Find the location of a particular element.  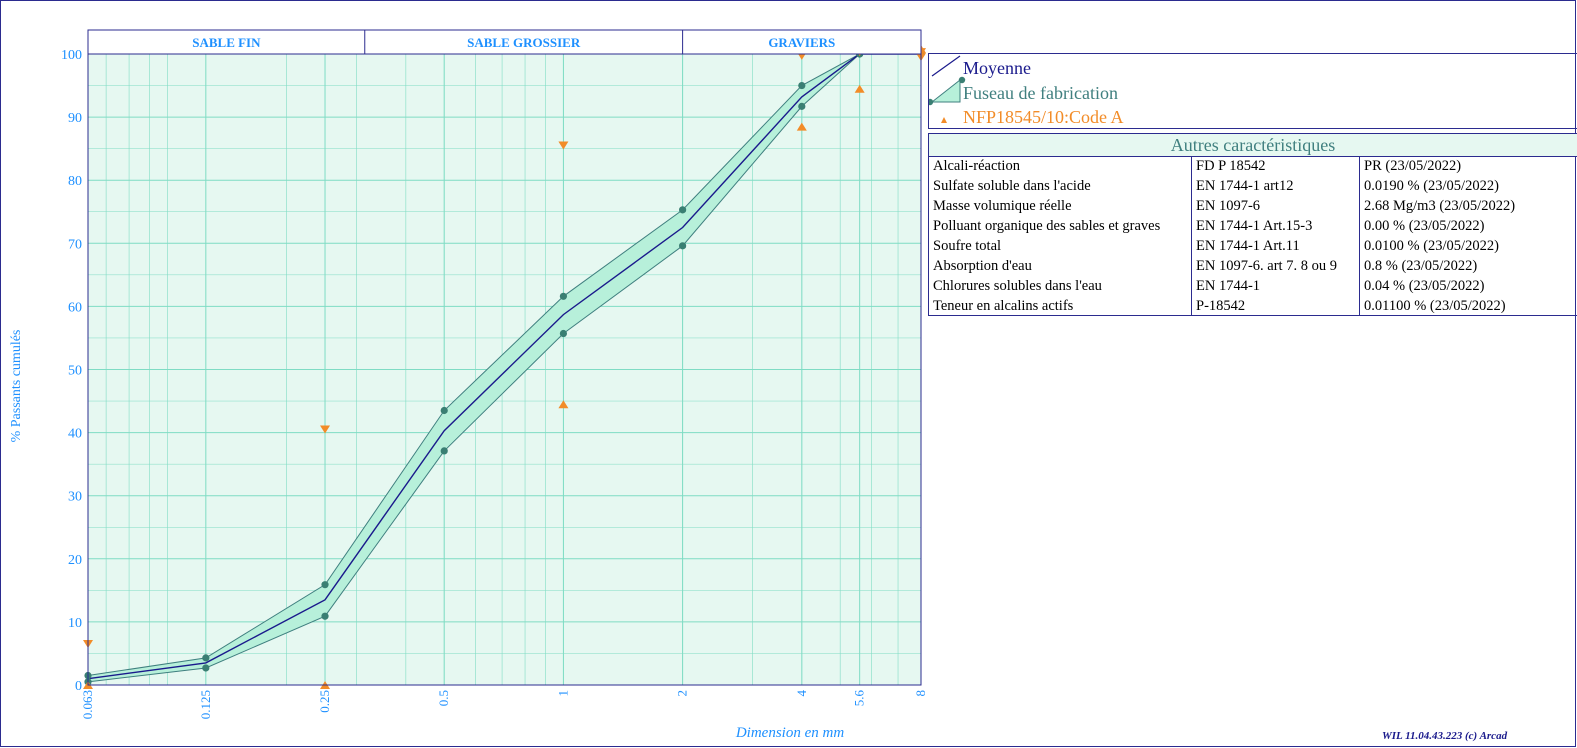

y-tick-label: 20 is located at coordinates (75, 560).